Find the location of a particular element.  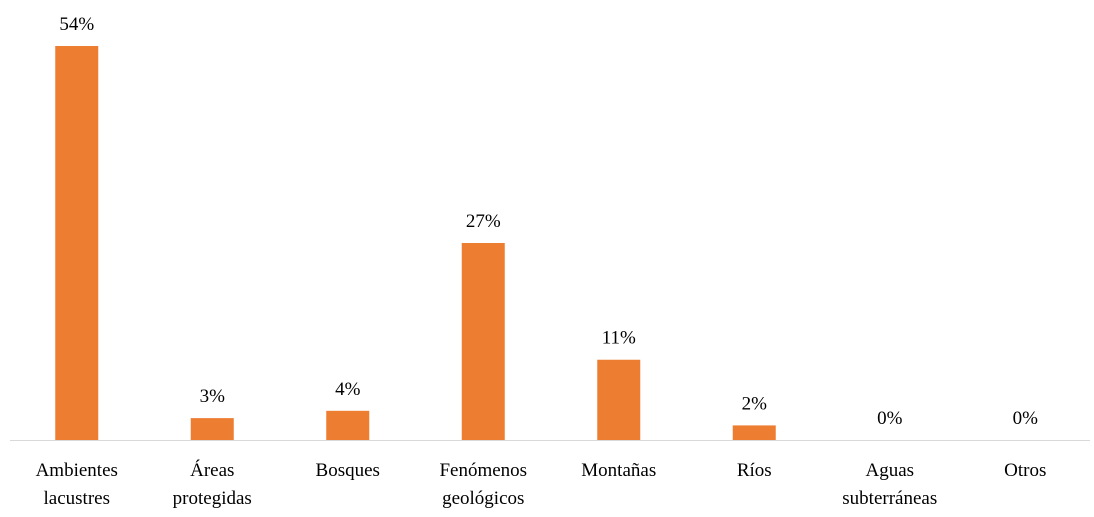

data-label: 27% is located at coordinates (483, 221).